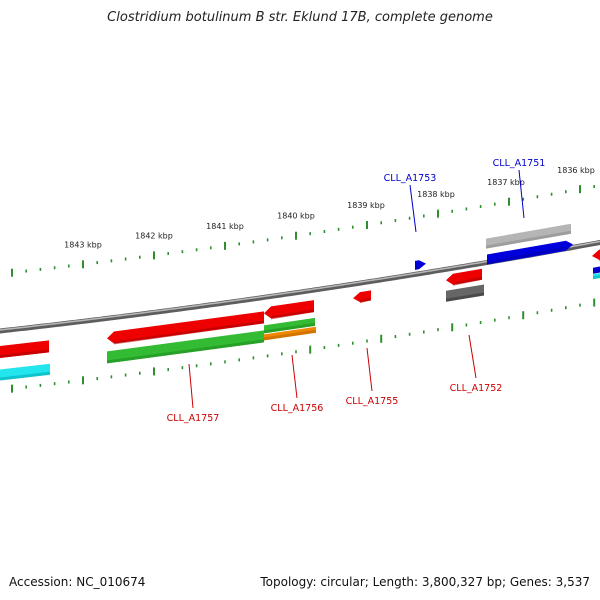 This screenshot has height=600, width=600. I want to click on gene-cll-a1756-orange, so click(290, 333).